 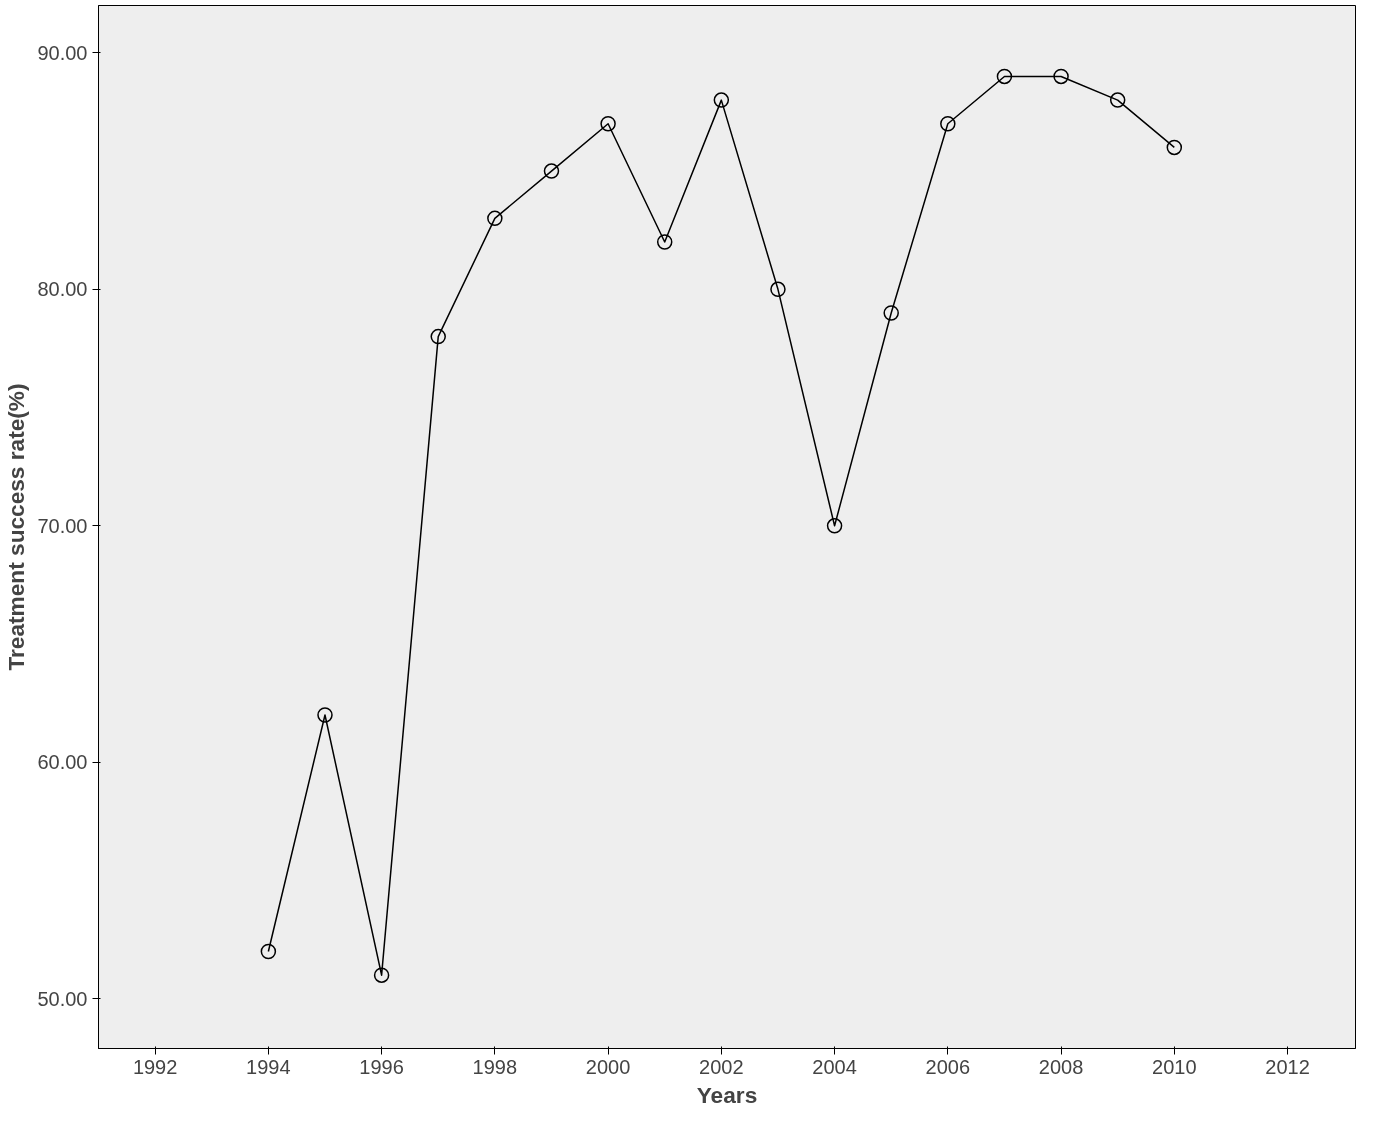 What do you see at coordinates (62, 289) in the screenshot?
I see `y-tick-label: 80.00` at bounding box center [62, 289].